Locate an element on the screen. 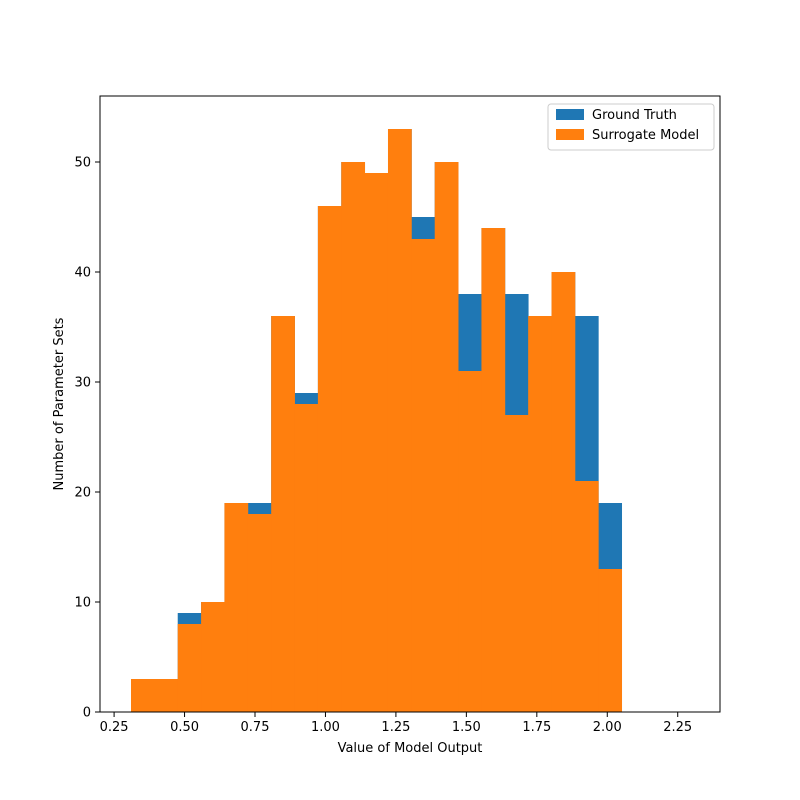  y-axis-label: Number of Parameter Sets is located at coordinates (59, 403).